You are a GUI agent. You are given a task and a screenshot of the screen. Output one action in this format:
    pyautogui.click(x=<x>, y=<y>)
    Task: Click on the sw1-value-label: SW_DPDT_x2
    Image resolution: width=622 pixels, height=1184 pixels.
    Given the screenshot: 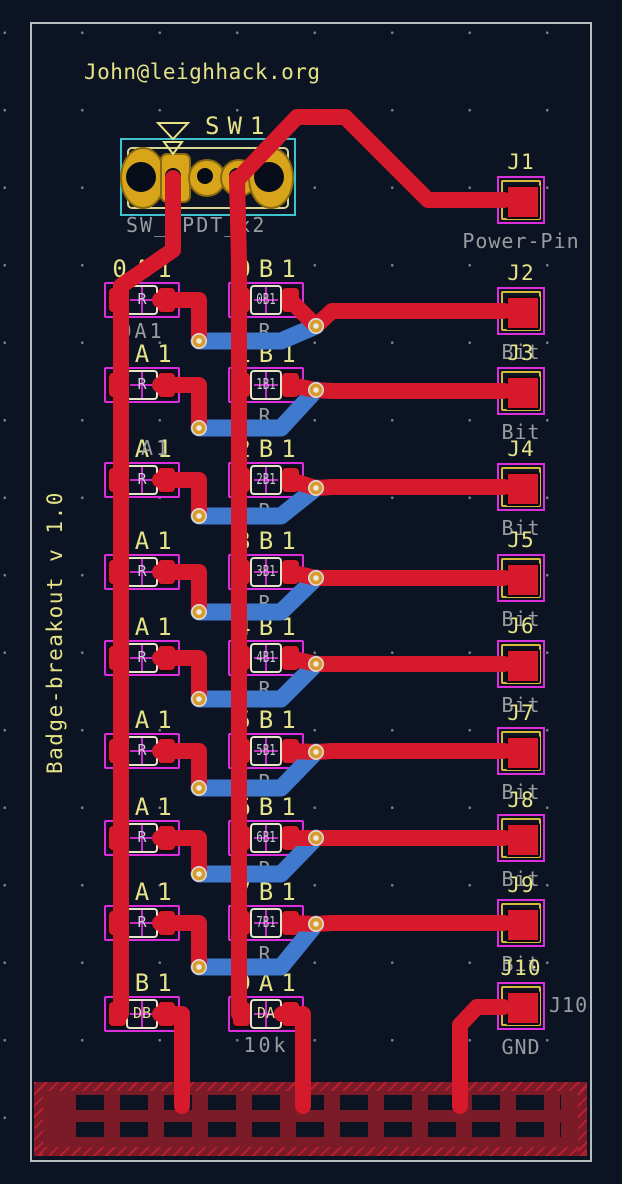 What is the action you would take?
    pyautogui.click(x=196, y=225)
    